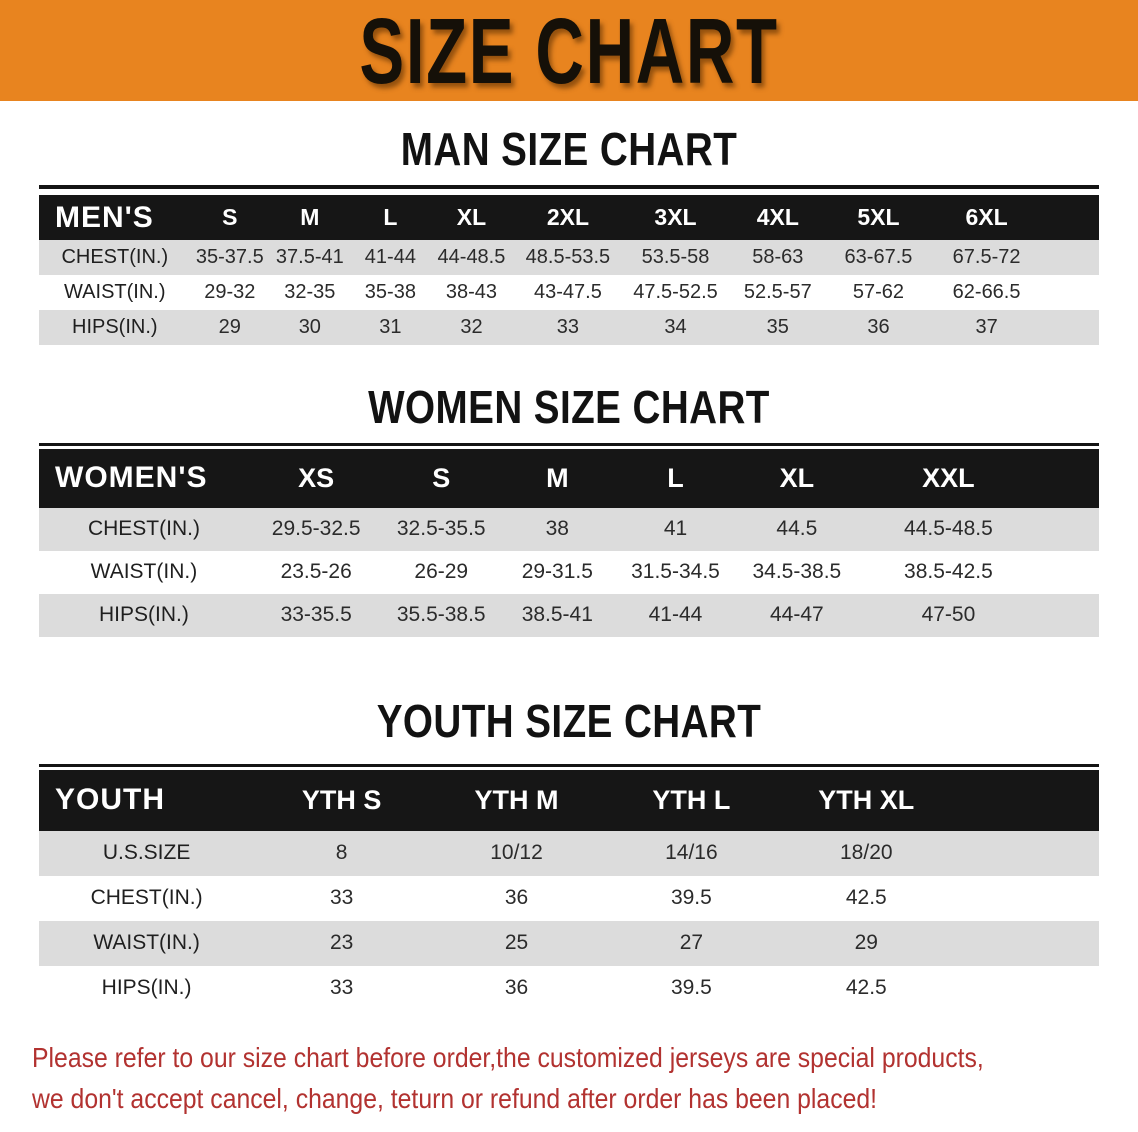 The width and height of the screenshot is (1138, 1132). I want to click on size-value-cell: 25, so click(516, 943).